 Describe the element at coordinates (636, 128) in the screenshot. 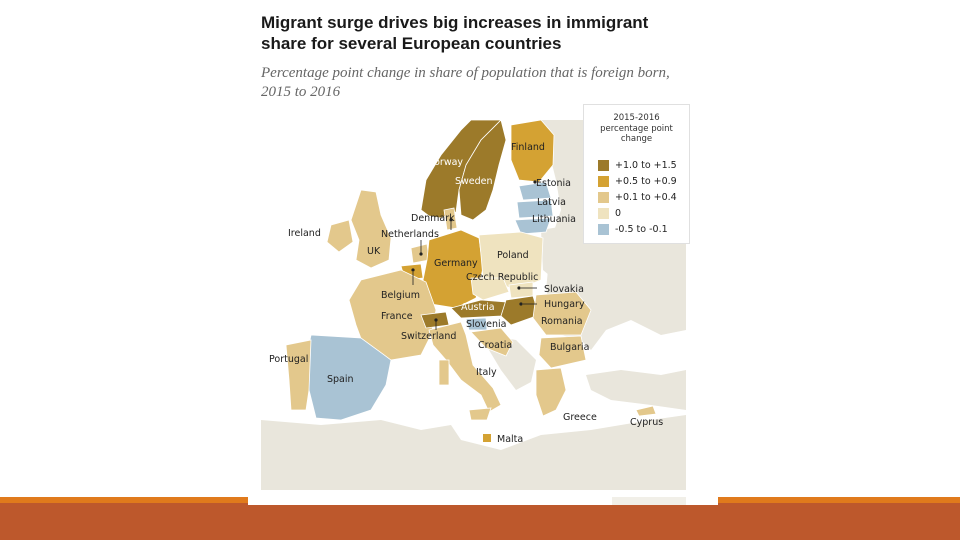

I see `legend-title: 2015-2016 percentage point change` at that location.